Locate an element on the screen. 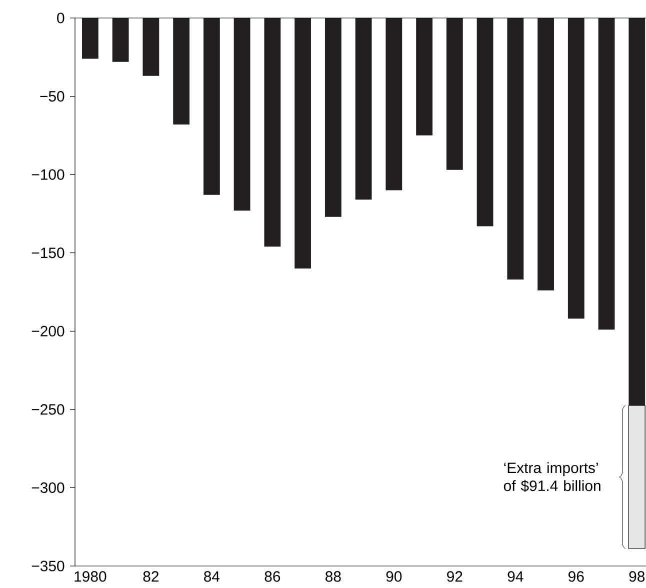 The height and width of the screenshot is (588, 646). x-tick-label: 88 is located at coordinates (333, 576).